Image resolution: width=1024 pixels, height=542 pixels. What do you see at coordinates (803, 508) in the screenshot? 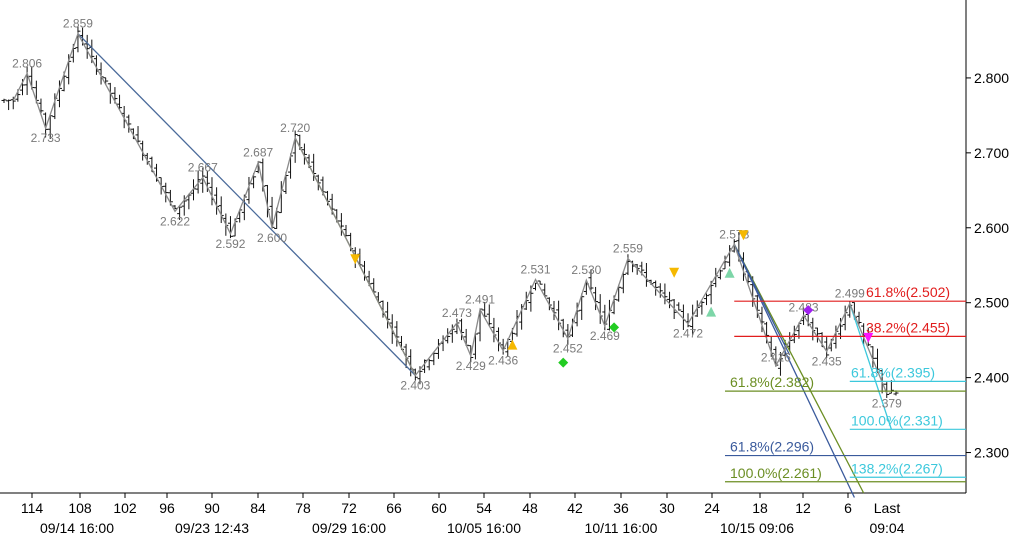
I see `x-tick-label: 12` at bounding box center [803, 508].